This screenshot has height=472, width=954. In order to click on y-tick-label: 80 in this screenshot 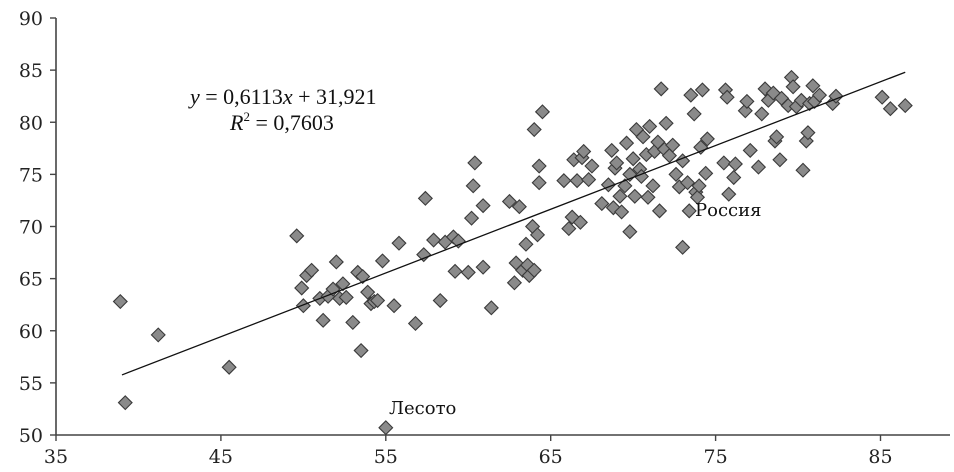, I will do `click(31, 123)`.